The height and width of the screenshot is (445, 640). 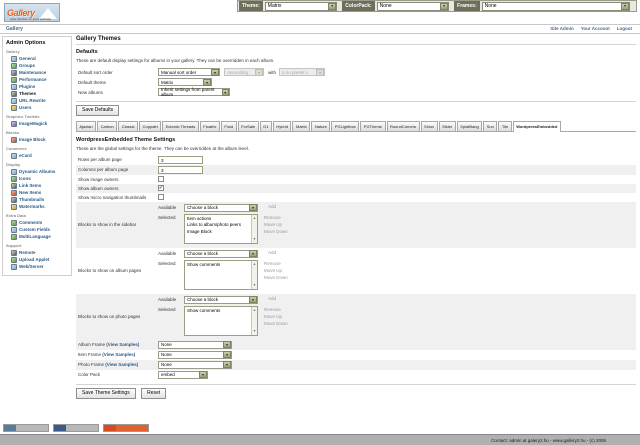 I want to click on save-theme-settings-button: Save Theme Settings, so click(x=106, y=393).